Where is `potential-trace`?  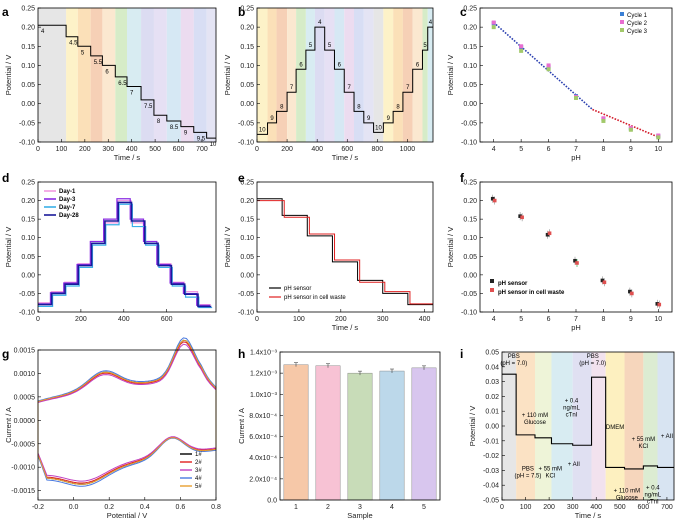 potential-trace is located at coordinates (588, 421).